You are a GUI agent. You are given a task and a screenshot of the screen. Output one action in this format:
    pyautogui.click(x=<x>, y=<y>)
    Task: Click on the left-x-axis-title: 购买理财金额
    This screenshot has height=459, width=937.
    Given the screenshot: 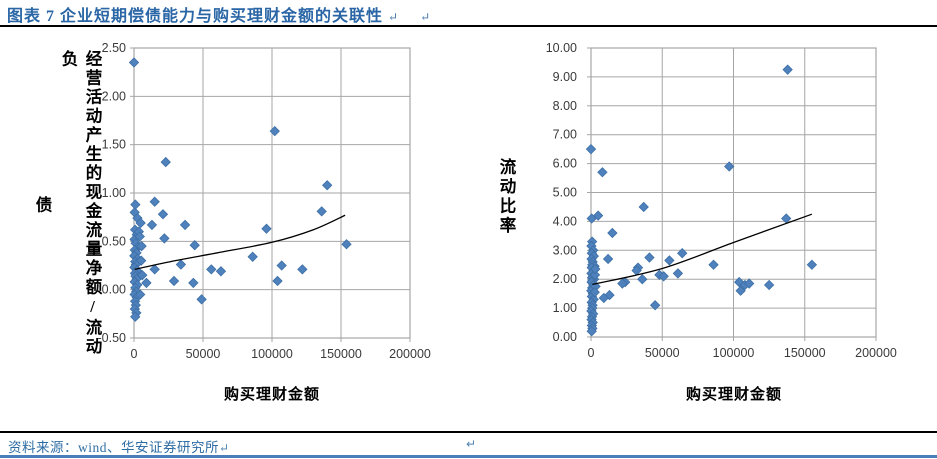 What is the action you would take?
    pyautogui.click(x=271, y=395)
    